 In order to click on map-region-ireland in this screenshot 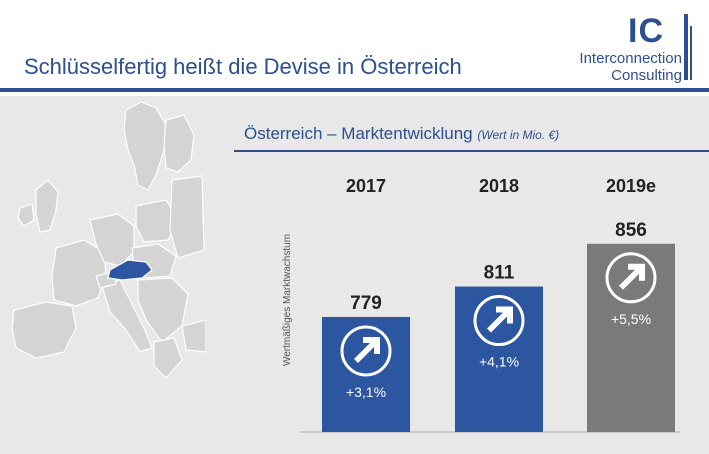, I will do `click(26, 215)`.